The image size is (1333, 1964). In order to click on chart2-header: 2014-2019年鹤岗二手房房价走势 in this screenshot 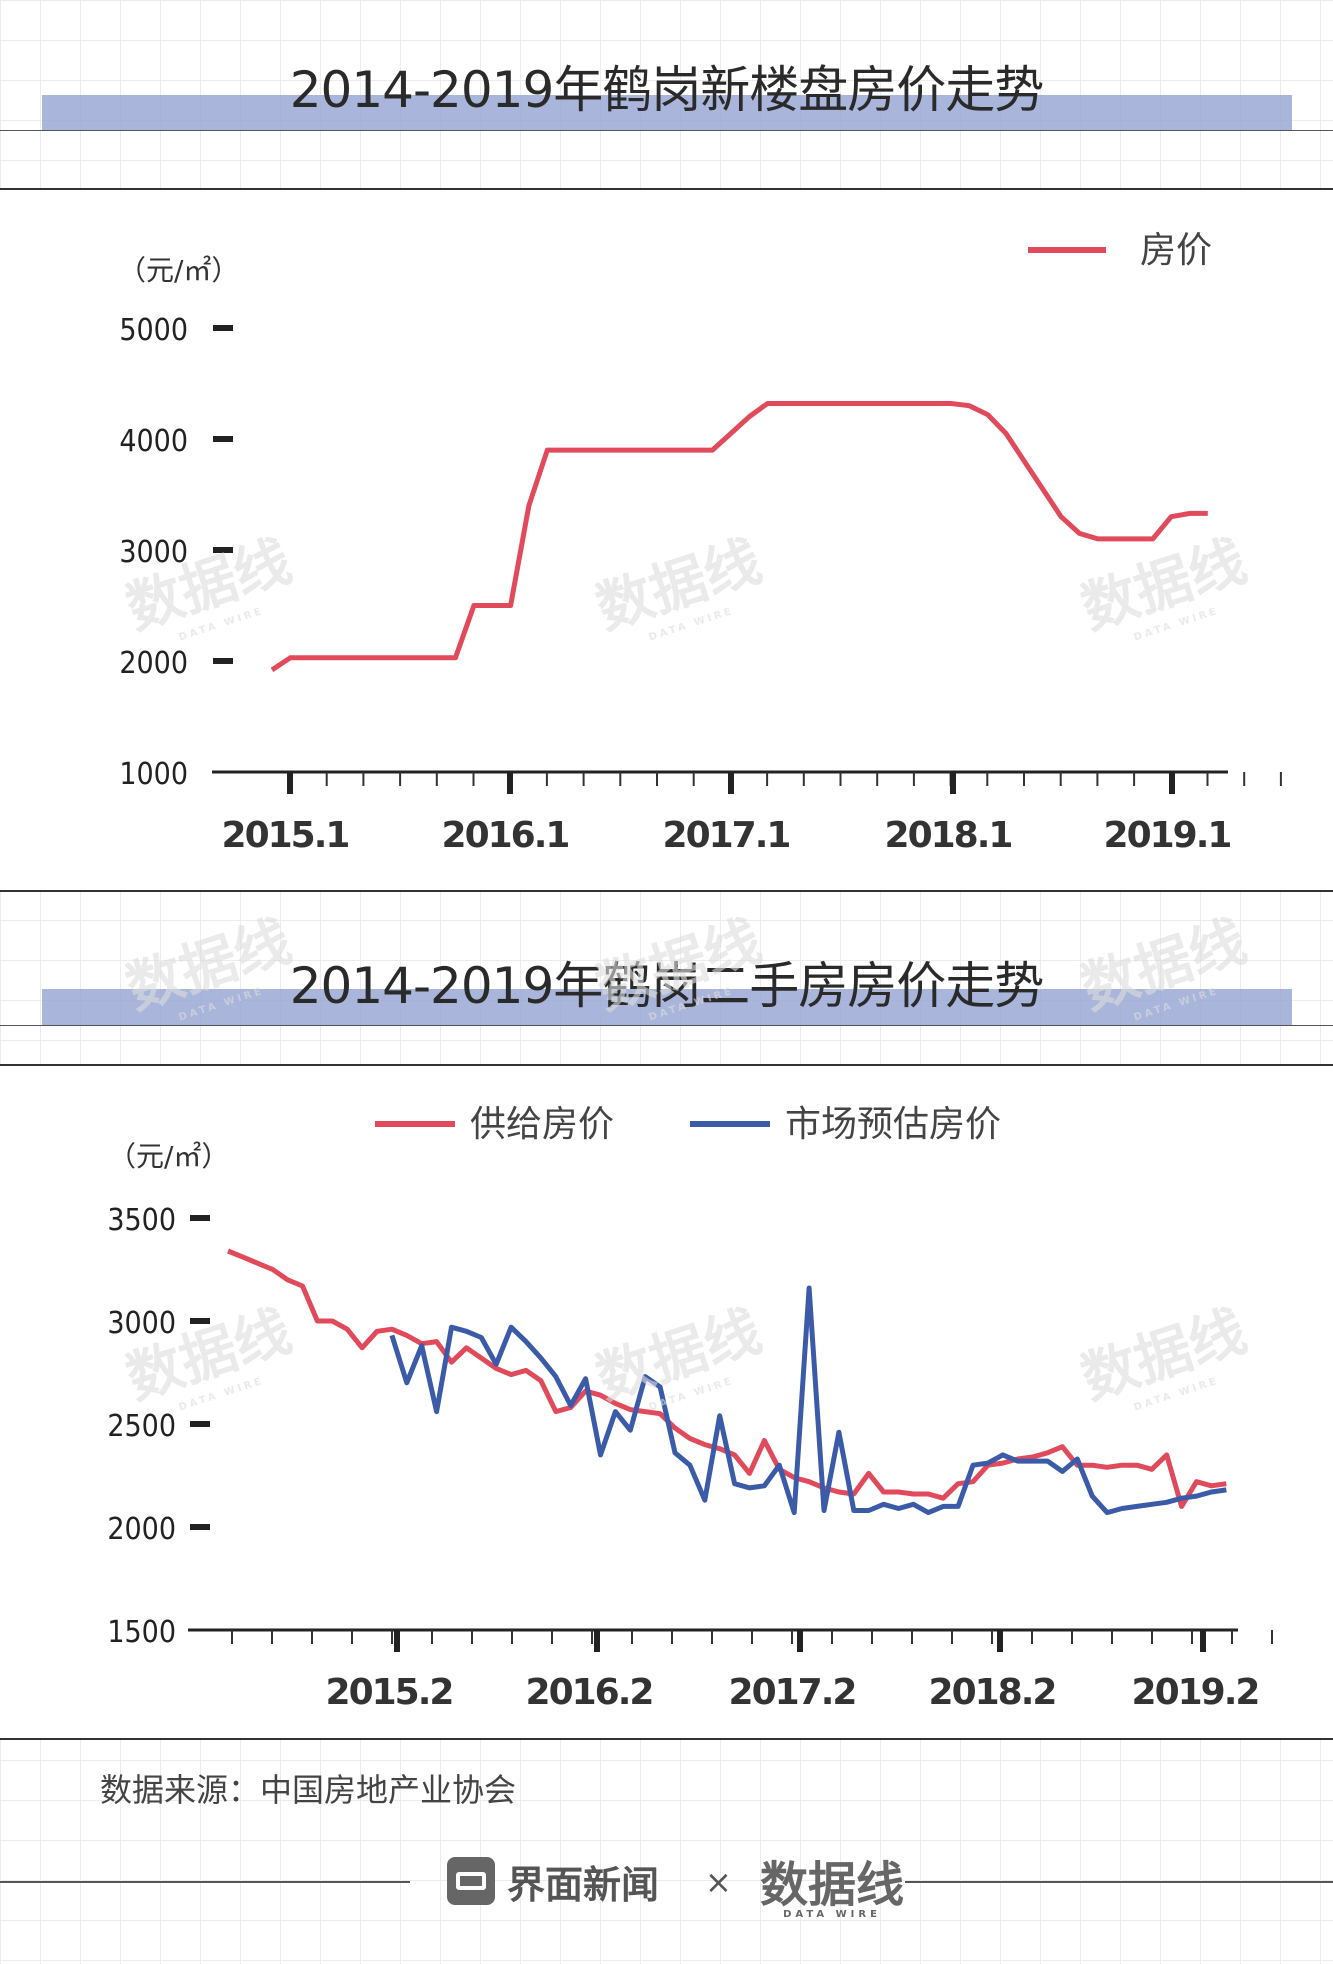, I will do `click(666, 979)`.